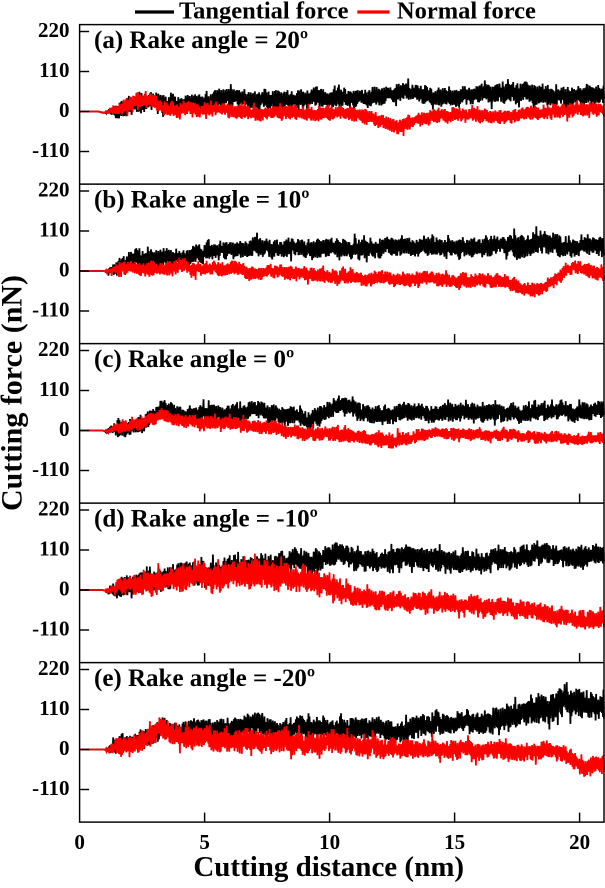 The image size is (605, 888). Describe the element at coordinates (194, 359) in the screenshot. I see `svg-text: (c) Rake angle = 0º` at that location.